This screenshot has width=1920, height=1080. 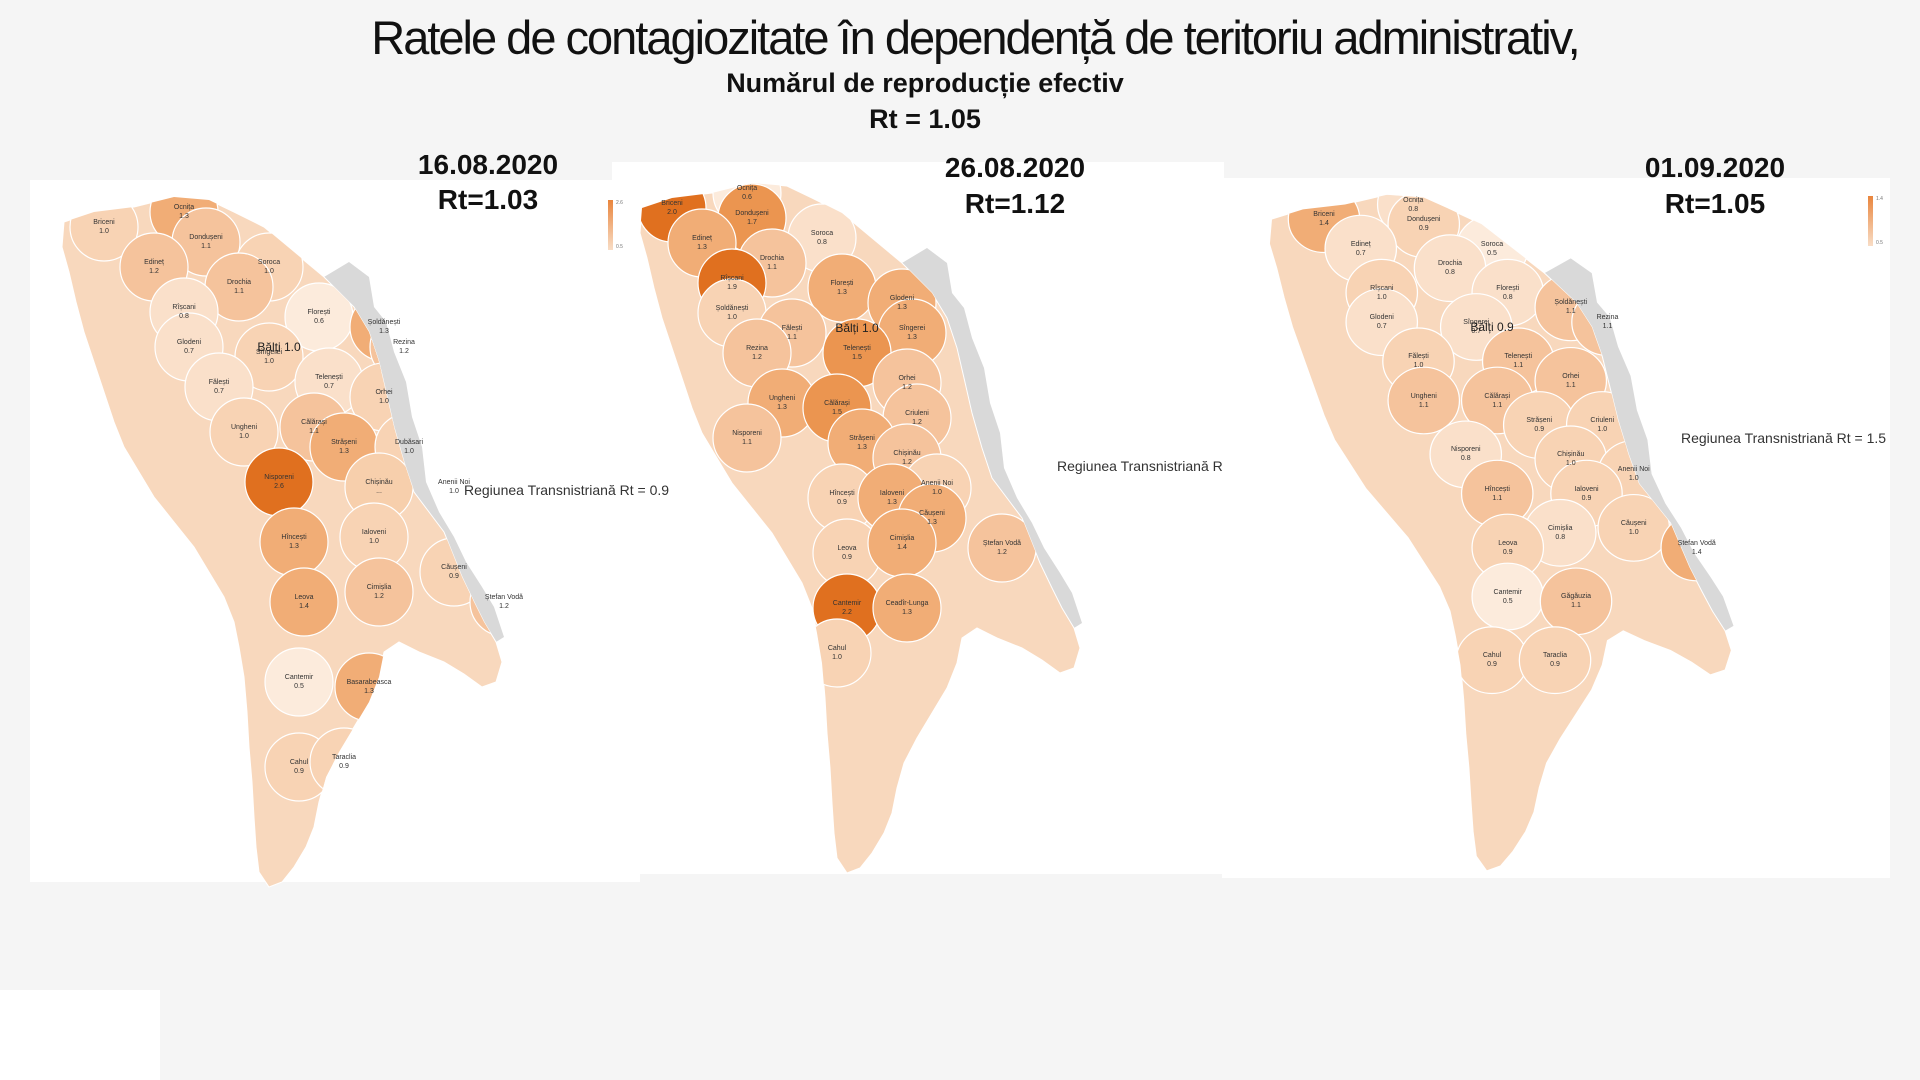 I want to click on district-name: Strășeni, so click(x=344, y=442).